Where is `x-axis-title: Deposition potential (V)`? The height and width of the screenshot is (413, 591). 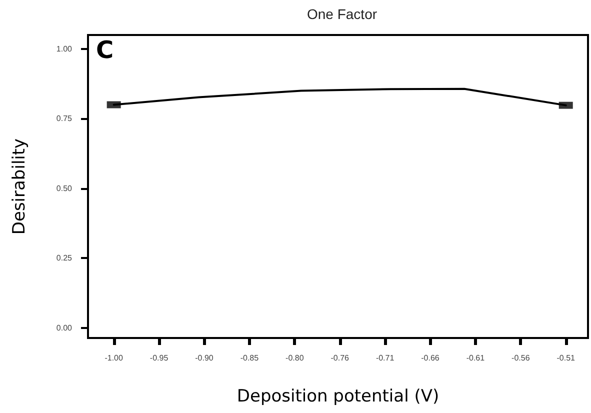
x-axis-title: Deposition potential (V) is located at coordinates (338, 396).